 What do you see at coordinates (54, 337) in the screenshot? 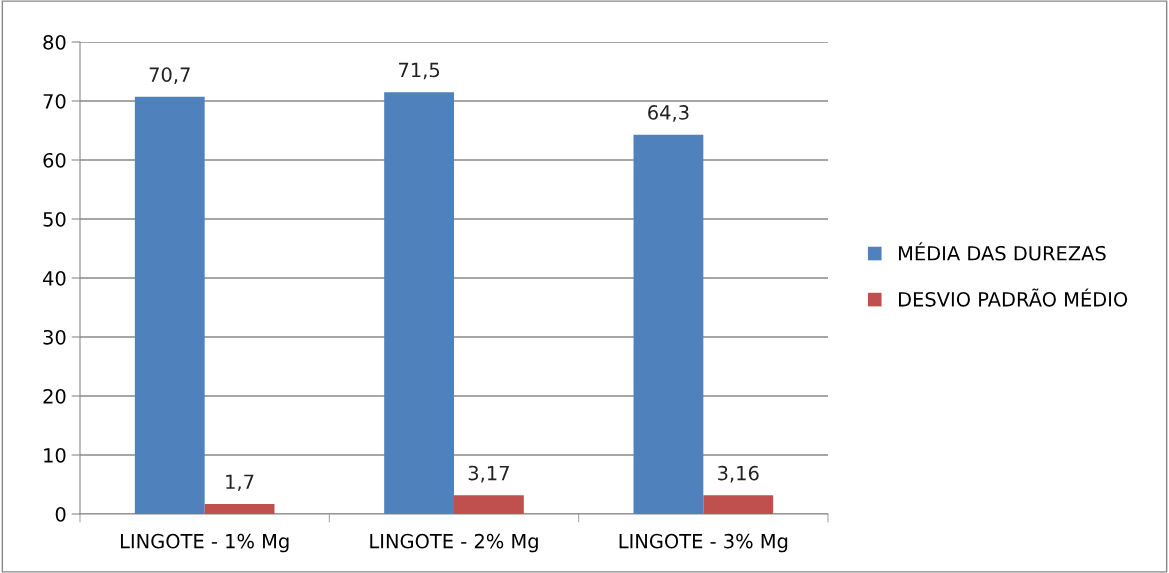
I see `y-tick-label: 30` at bounding box center [54, 337].